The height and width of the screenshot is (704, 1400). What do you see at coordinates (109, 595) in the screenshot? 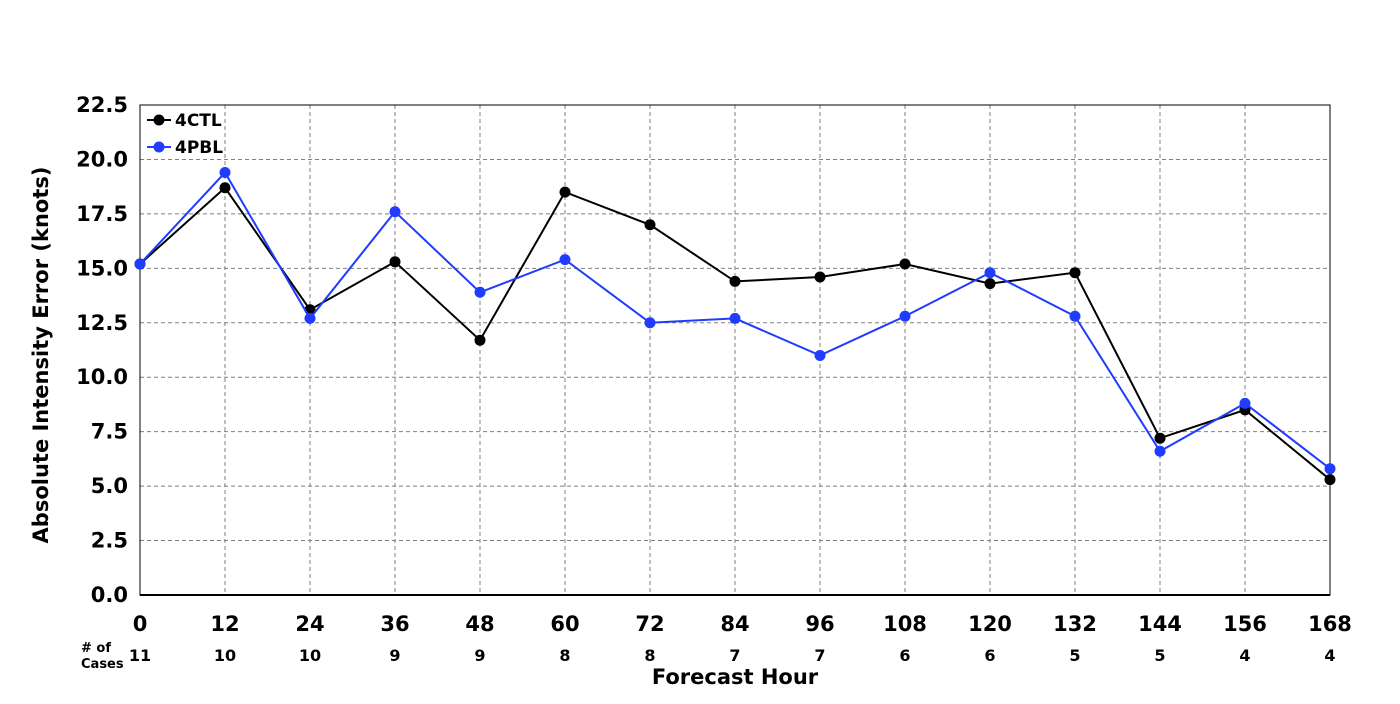
I see `y-tick-label: 0.0` at bounding box center [109, 595].